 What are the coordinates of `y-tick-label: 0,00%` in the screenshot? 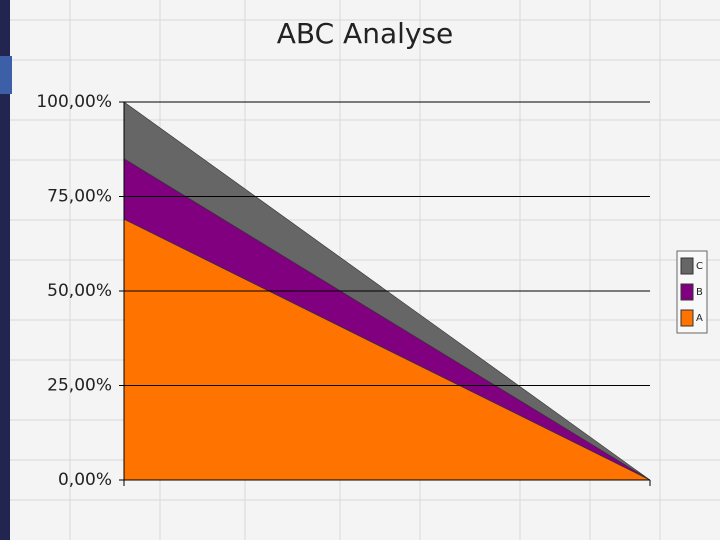 It's located at (85, 480).